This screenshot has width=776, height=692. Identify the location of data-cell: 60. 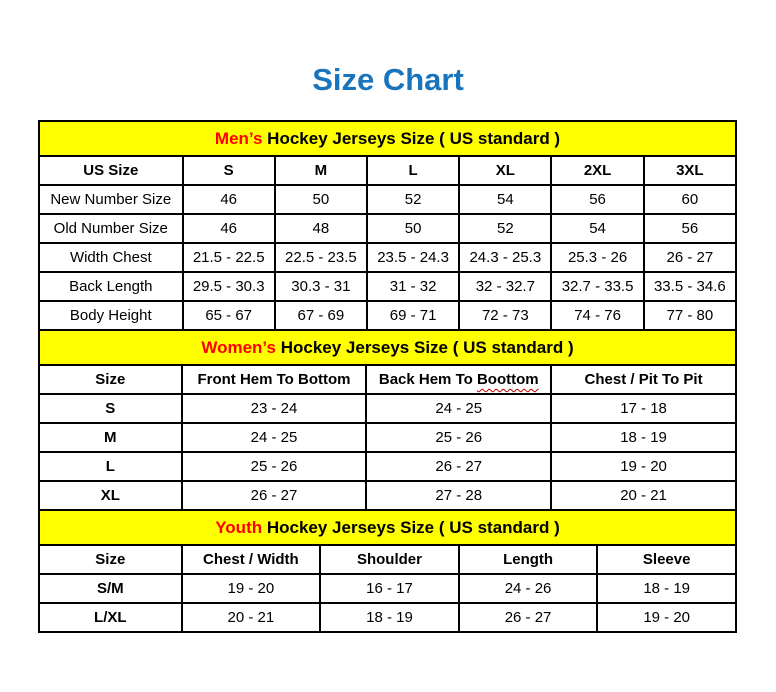
(690, 199).